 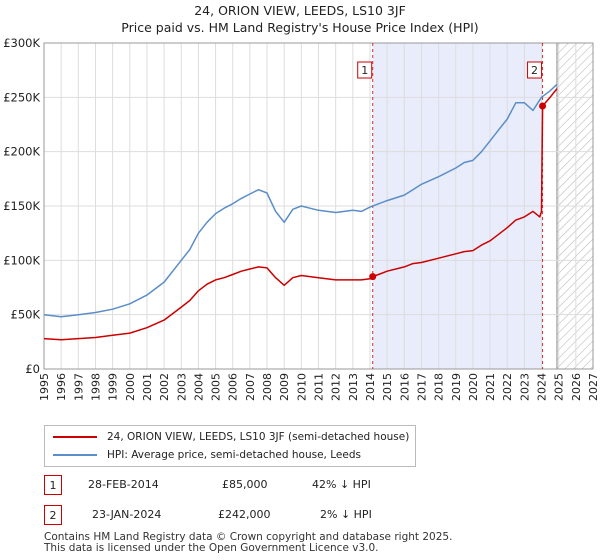 I want to click on transaction-badge: 1, so click(x=53, y=485).